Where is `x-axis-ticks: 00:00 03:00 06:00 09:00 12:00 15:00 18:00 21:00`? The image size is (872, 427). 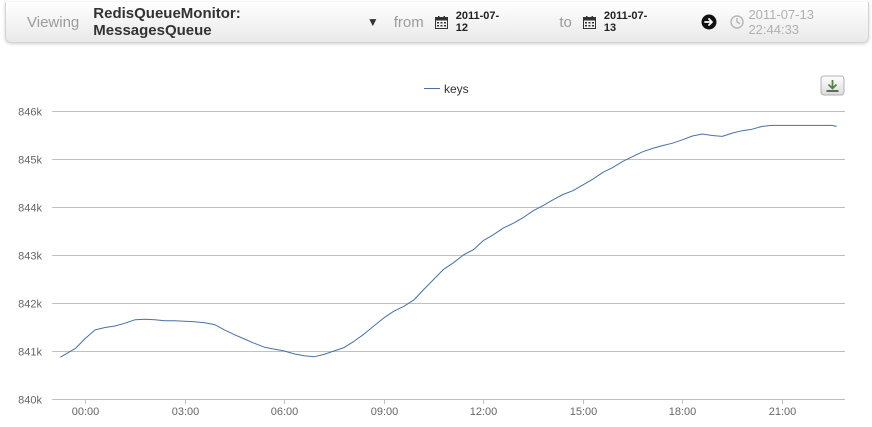
x-axis-ticks: 00:00 03:00 06:00 09:00 12:00 15:00 18:00 21:00 is located at coordinates (434, 408).